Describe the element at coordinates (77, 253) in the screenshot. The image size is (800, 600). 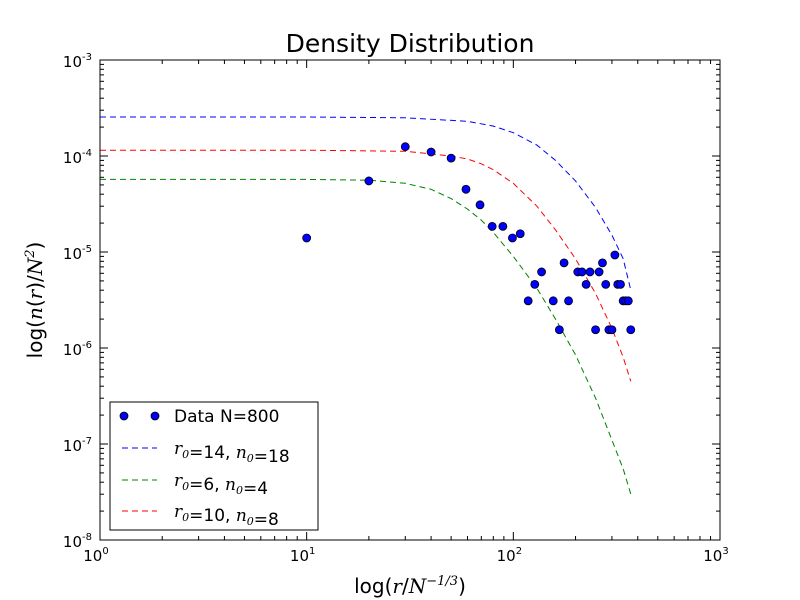
I see `y-tick-label: 10⁻⁵` at that location.